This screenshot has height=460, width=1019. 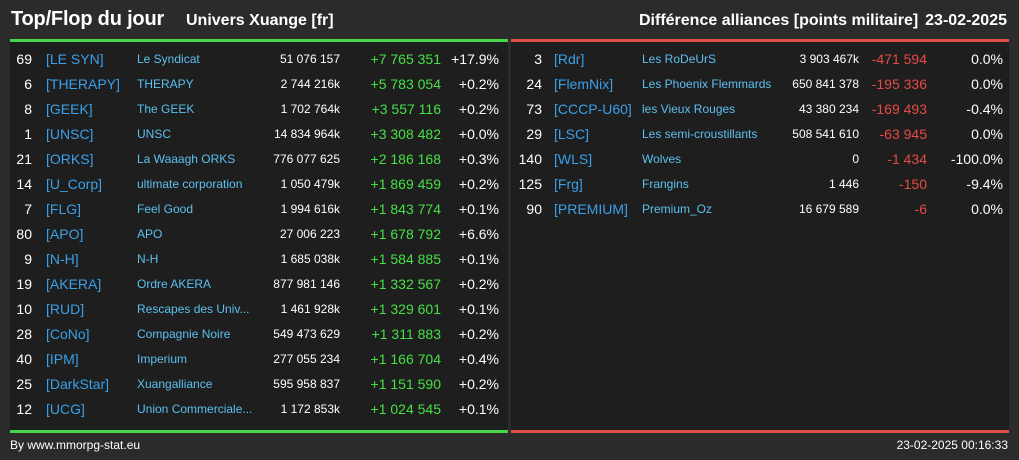 What do you see at coordinates (69, 109) in the screenshot?
I see `alliance-tag-link: [GEEK]` at bounding box center [69, 109].